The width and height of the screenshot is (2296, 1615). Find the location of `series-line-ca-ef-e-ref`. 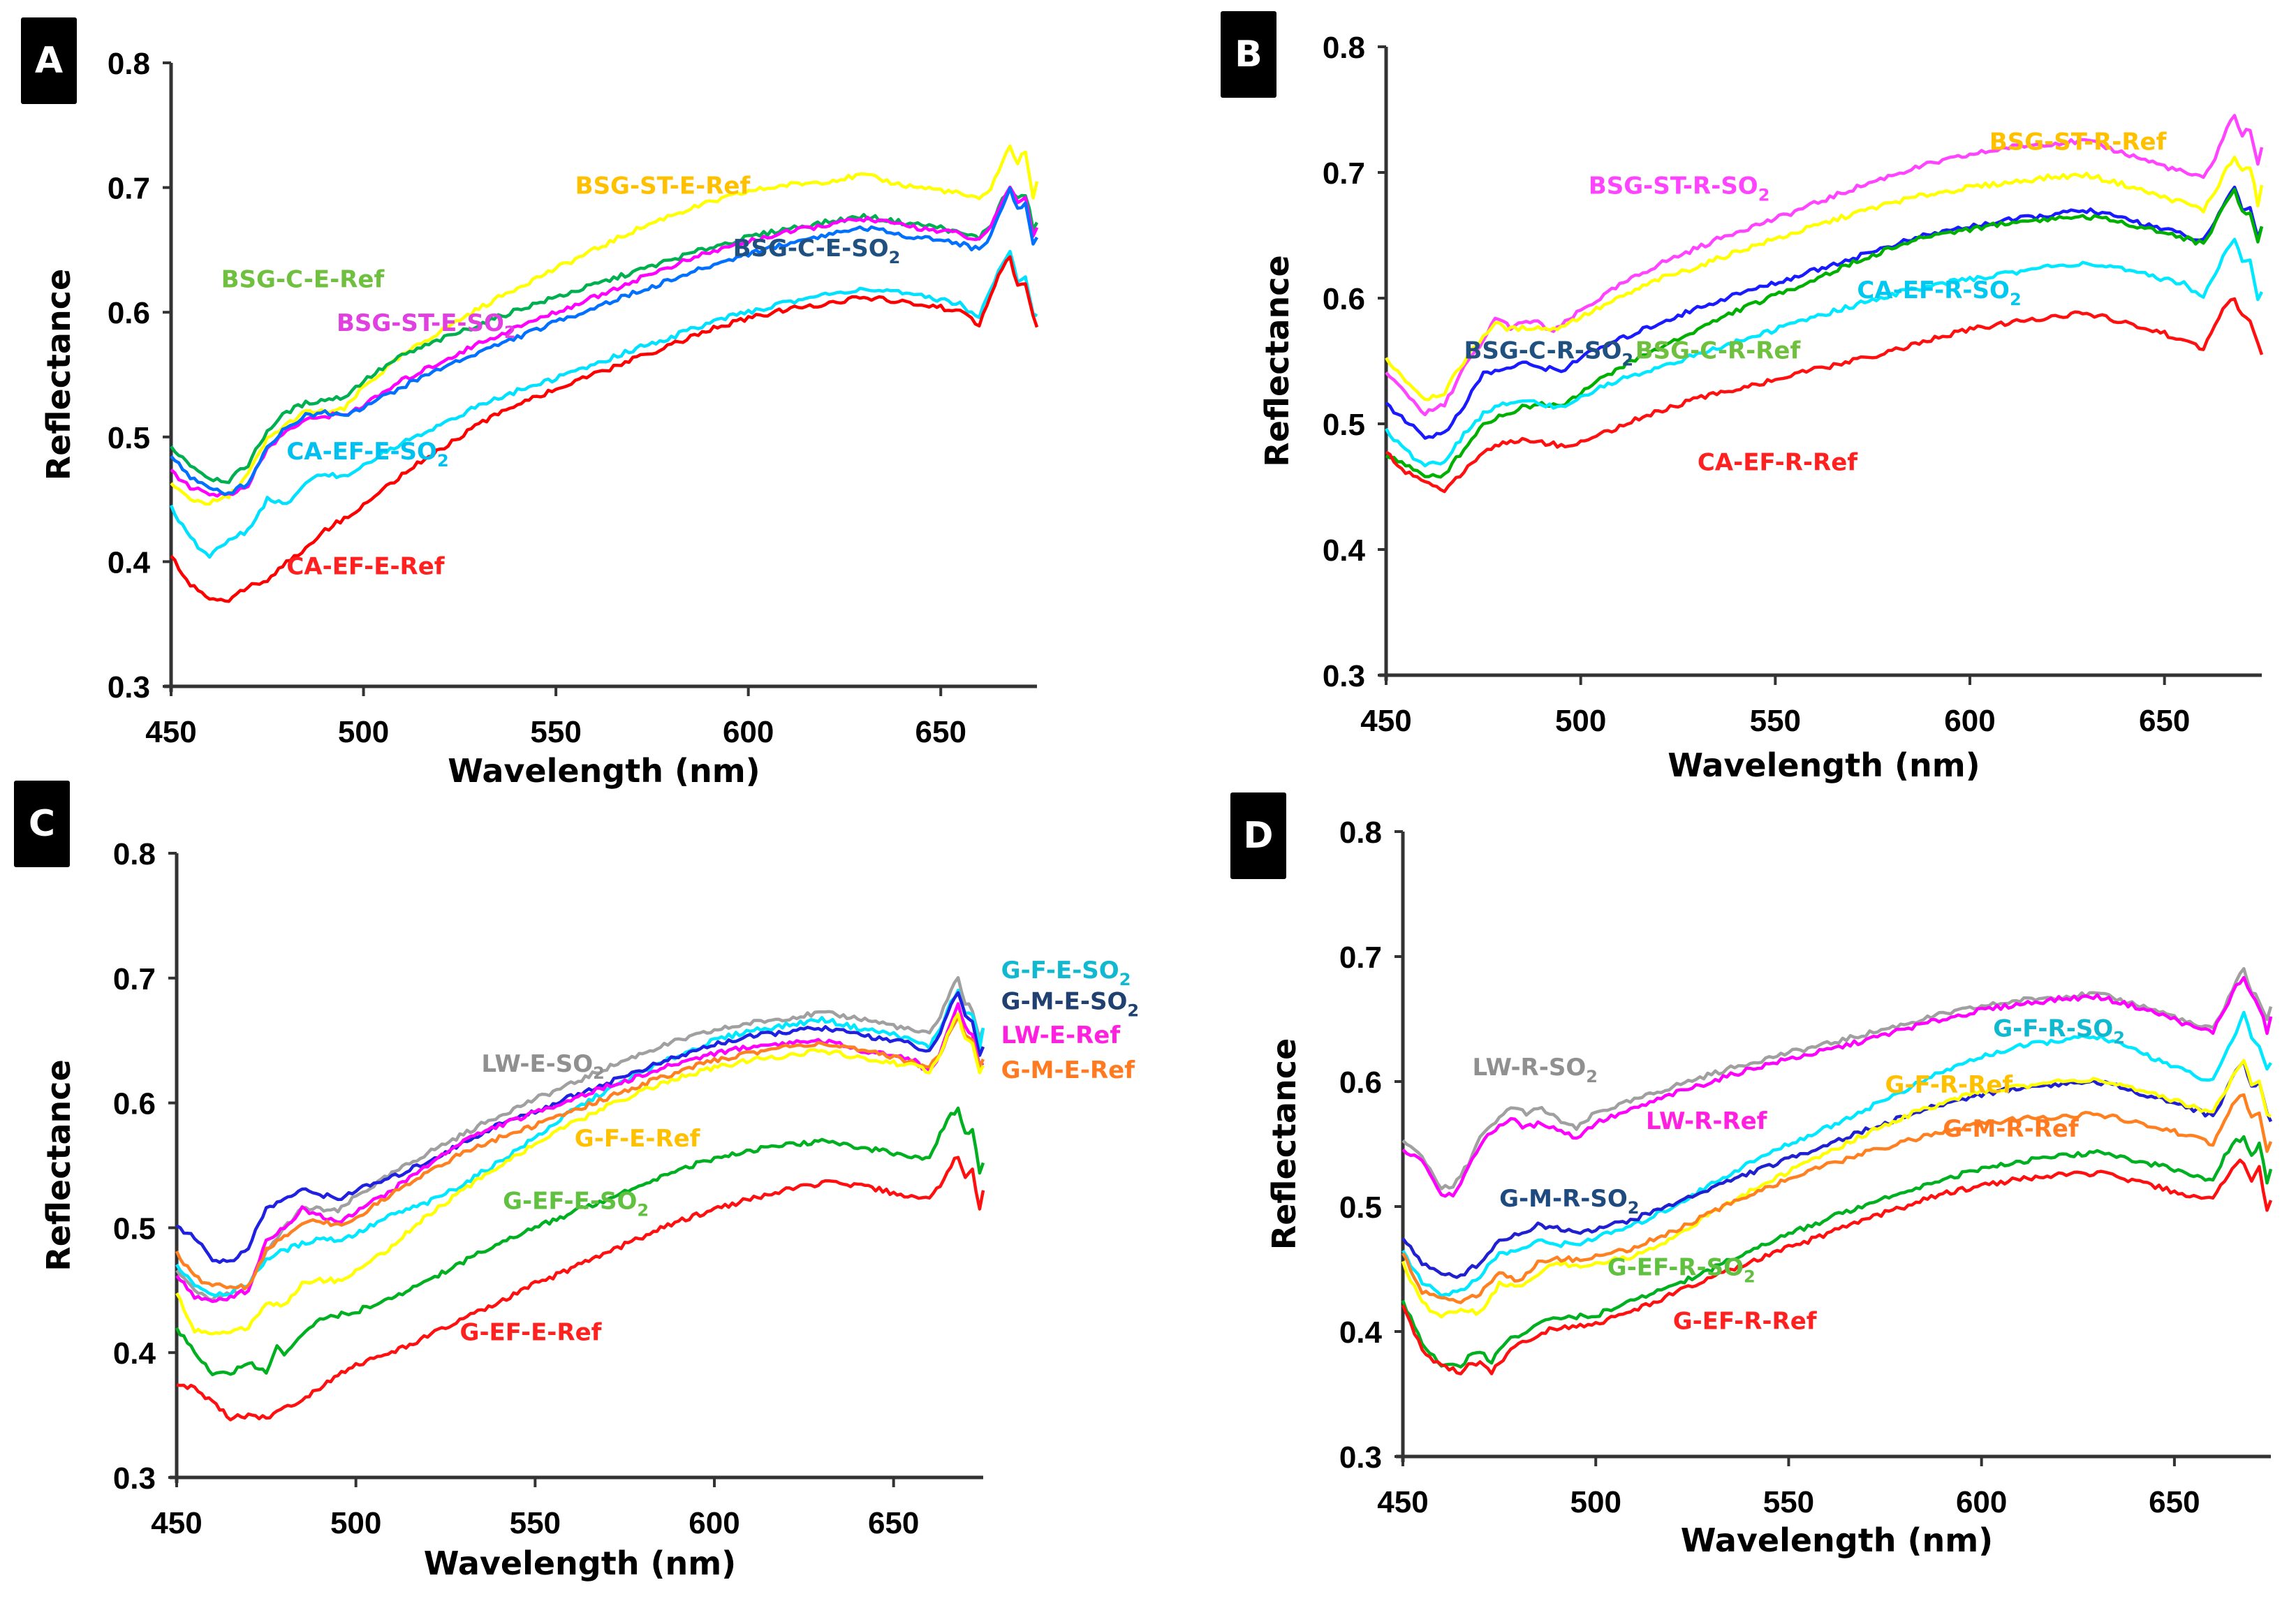

series-line-ca-ef-e-ref is located at coordinates (604, 429).